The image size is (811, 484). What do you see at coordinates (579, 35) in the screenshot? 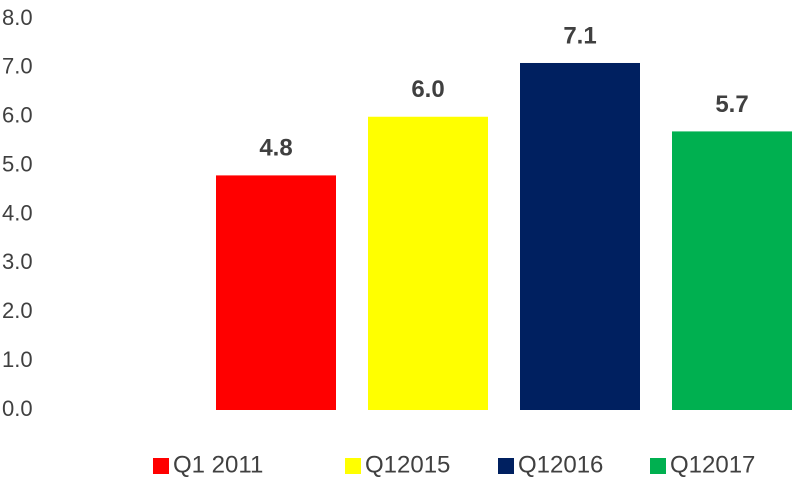
I see `data-label: 7.1` at bounding box center [579, 35].